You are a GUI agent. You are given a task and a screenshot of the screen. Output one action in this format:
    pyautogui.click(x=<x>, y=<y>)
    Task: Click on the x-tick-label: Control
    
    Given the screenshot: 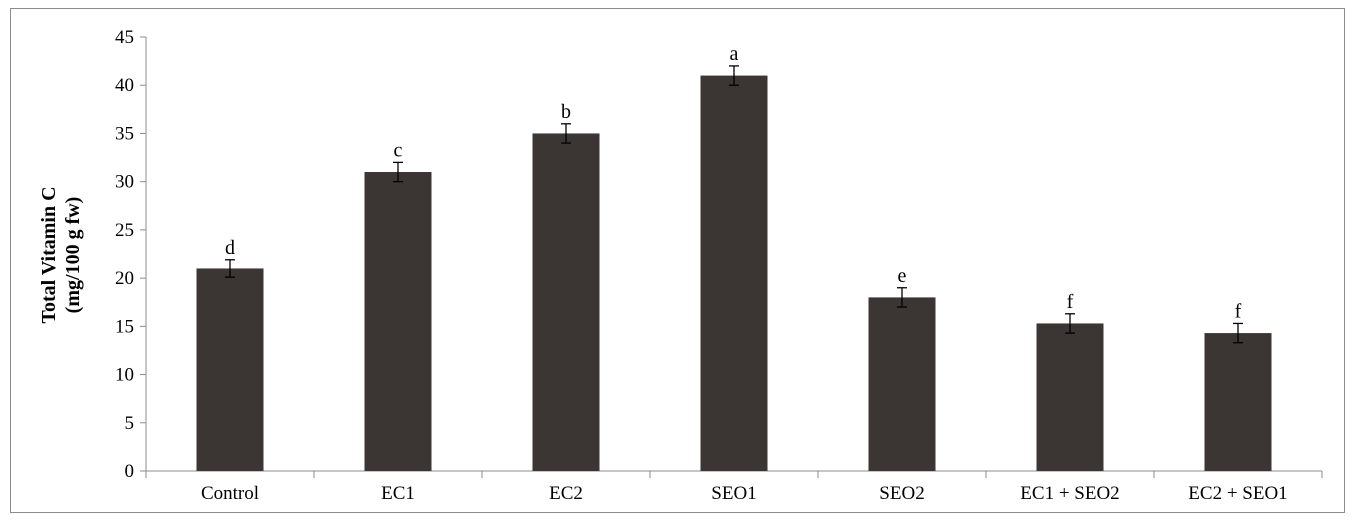 What is the action you would take?
    pyautogui.click(x=230, y=493)
    